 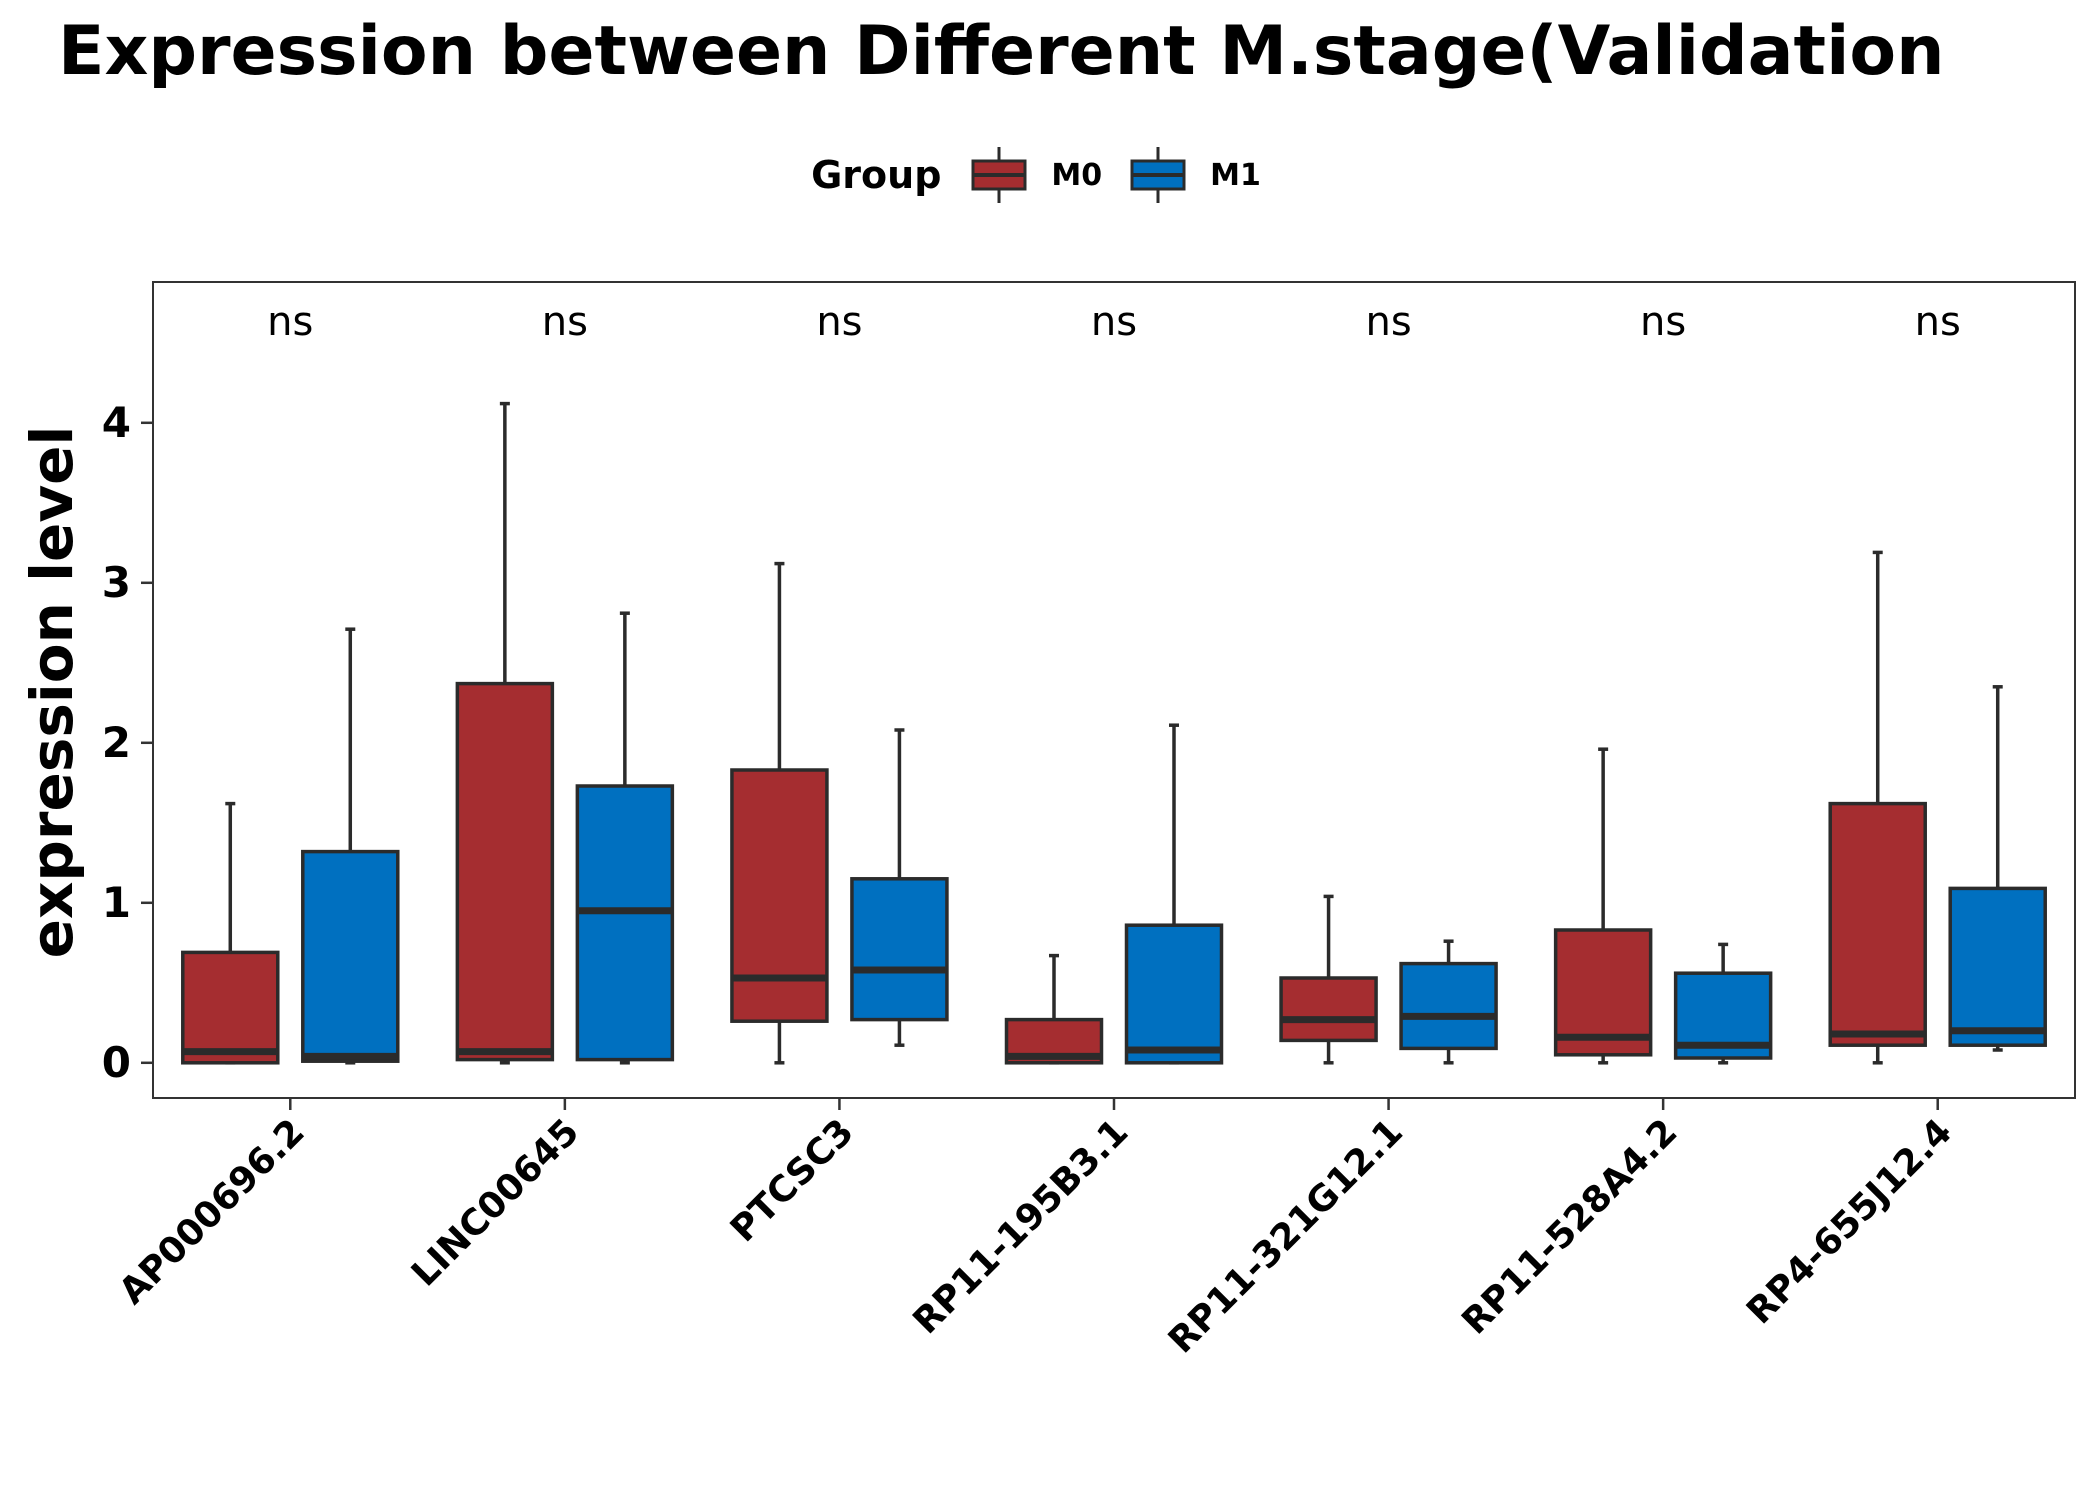 I want to click on legend-label-m1: M1, so click(x=1235, y=175).